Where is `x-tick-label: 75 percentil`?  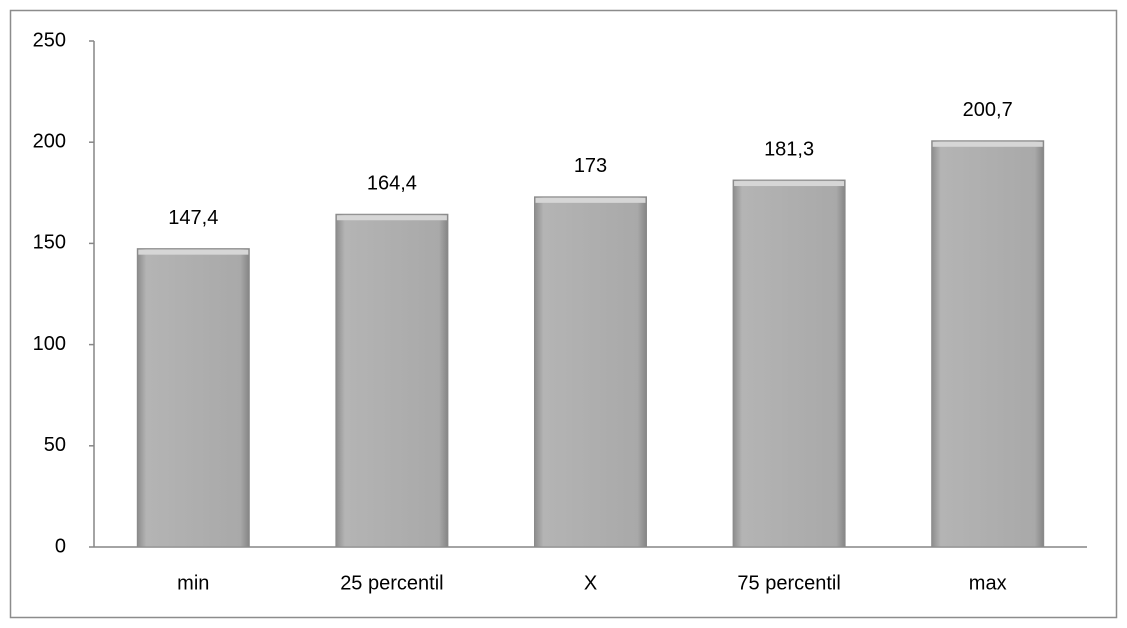 x-tick-label: 75 percentil is located at coordinates (788, 583).